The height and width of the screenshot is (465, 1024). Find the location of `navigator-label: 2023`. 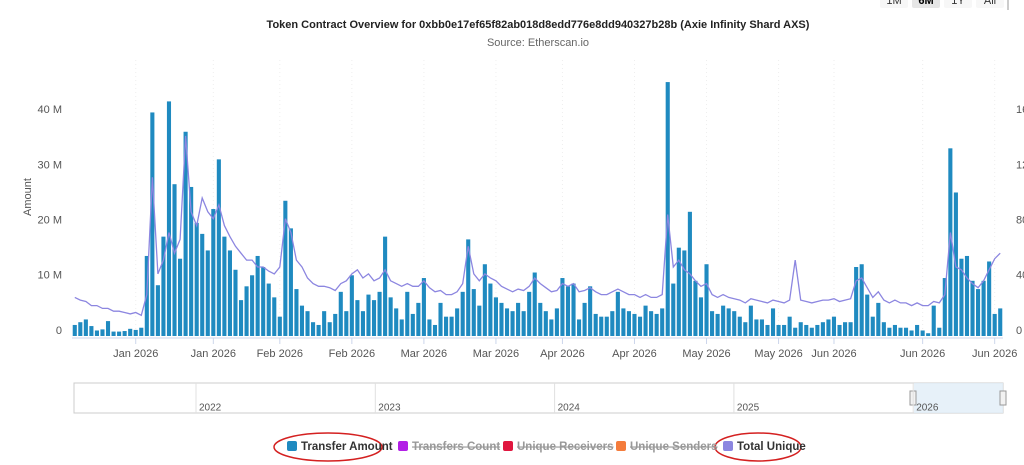

navigator-label: 2023 is located at coordinates (389, 408).